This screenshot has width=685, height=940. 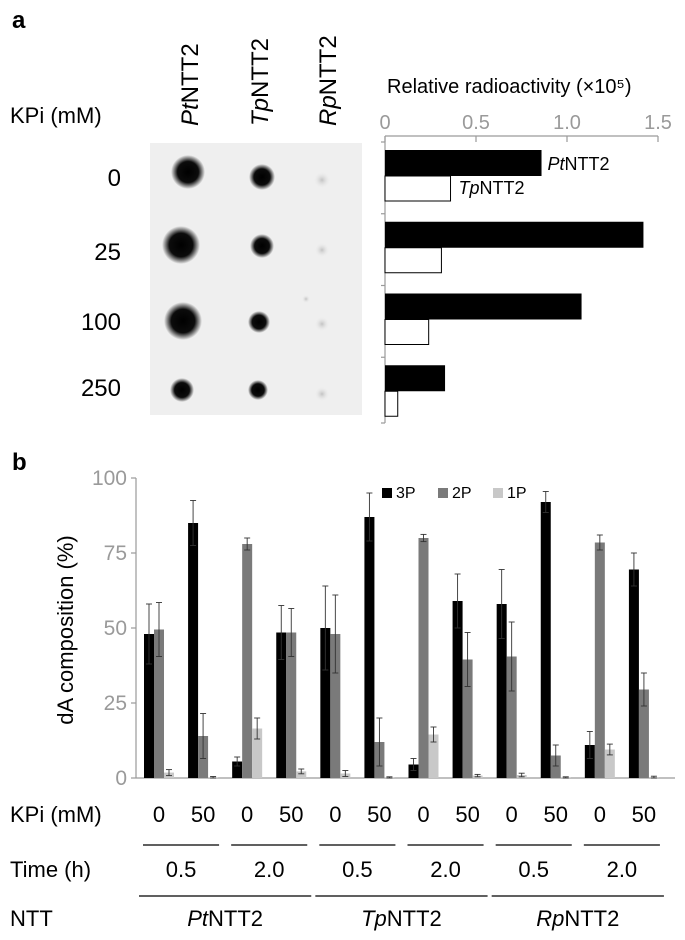 What do you see at coordinates (101, 322) in the screenshot?
I see `row-label-100: 100` at bounding box center [101, 322].